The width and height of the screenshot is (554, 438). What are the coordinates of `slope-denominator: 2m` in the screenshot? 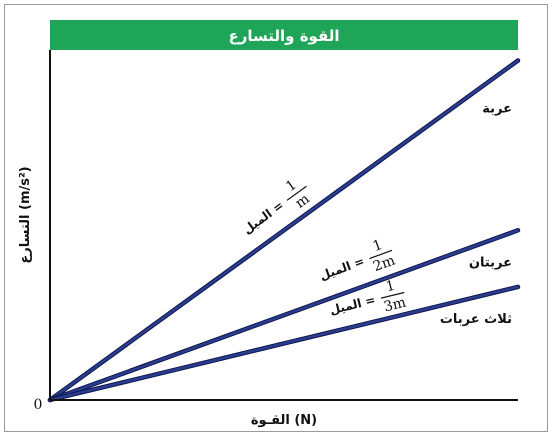 It's located at (384, 264).